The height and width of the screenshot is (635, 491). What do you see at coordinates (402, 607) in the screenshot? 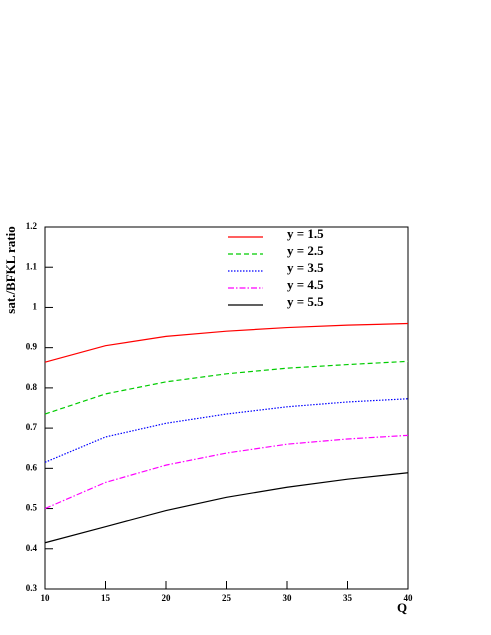
I see `x-axis-label: Q` at bounding box center [402, 607].